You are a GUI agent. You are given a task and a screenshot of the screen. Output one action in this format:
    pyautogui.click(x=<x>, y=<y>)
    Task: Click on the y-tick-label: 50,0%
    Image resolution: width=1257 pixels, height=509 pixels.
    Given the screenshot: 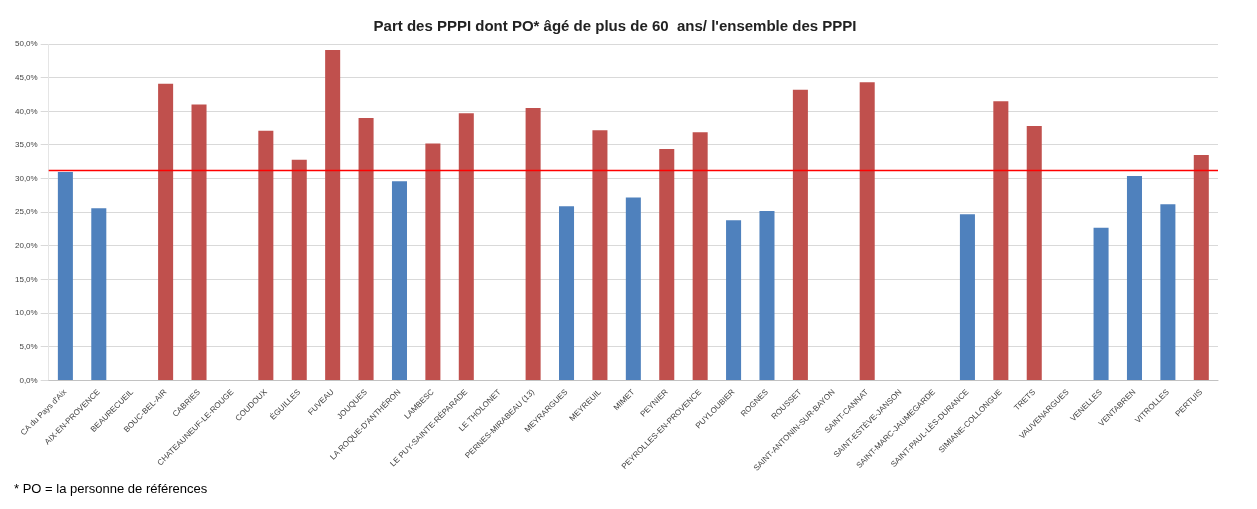 What is the action you would take?
    pyautogui.click(x=26, y=44)
    